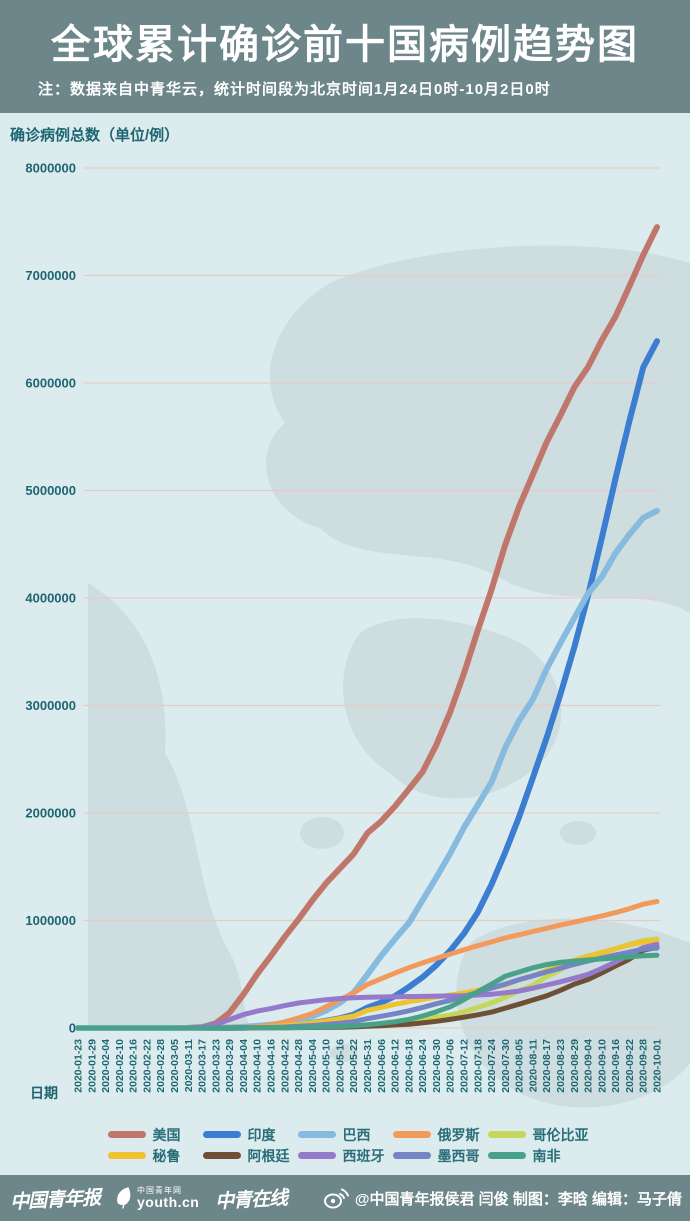  I want to click on y-tick-label: 3000000, so click(50, 705).